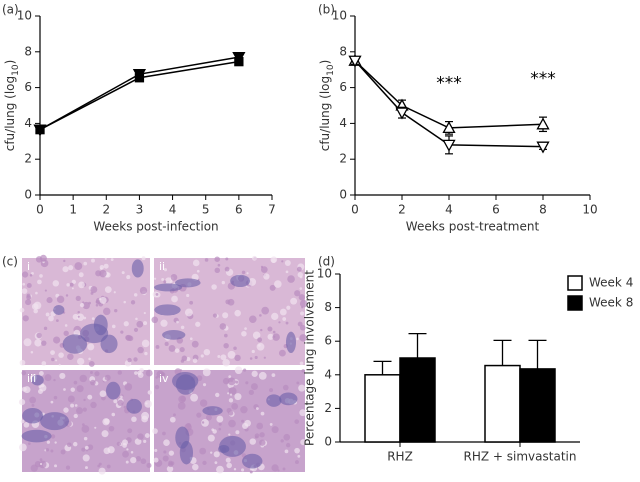 The image size is (640, 482). Describe the element at coordinates (10, 62) in the screenshot. I see `y-axis-label-part: )` at that location.